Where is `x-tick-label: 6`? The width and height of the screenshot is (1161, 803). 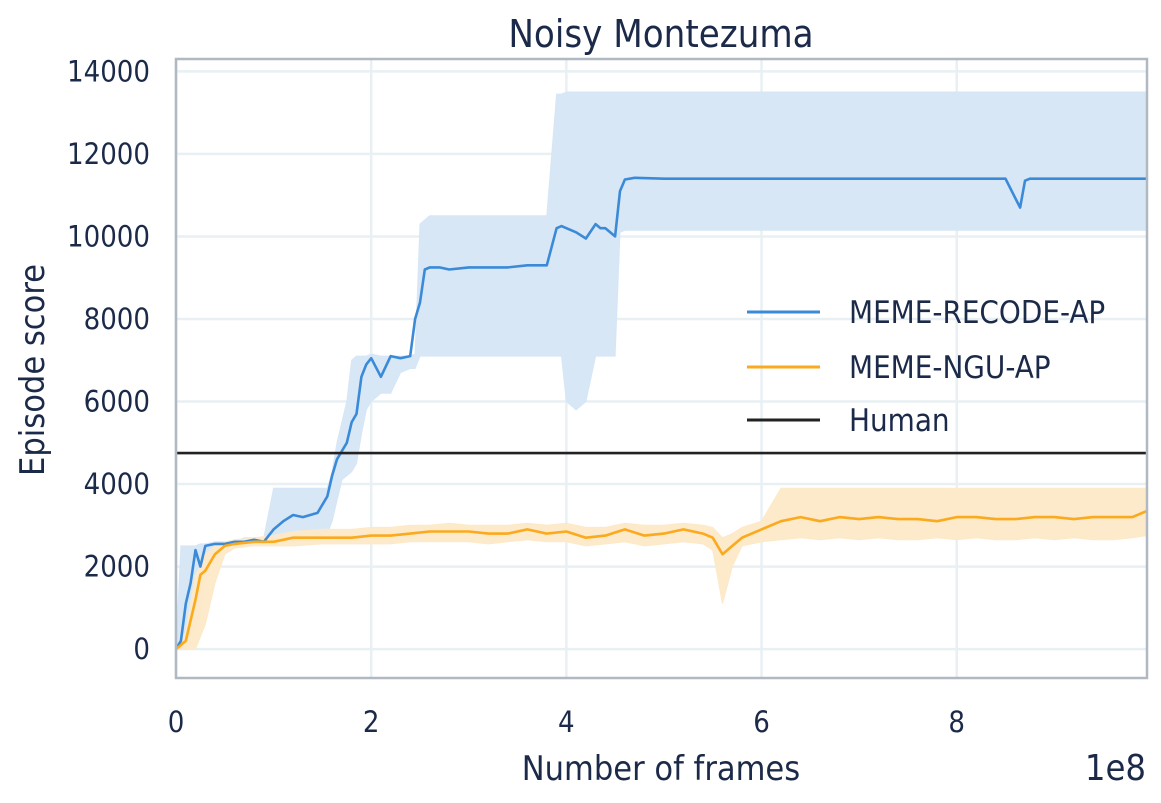 x-tick-label: 6 is located at coordinates (761, 722).